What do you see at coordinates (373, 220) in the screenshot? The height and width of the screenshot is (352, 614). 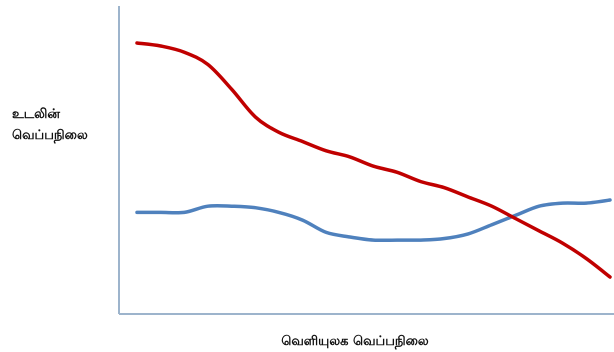 I see `series-line-blue` at bounding box center [373, 220].